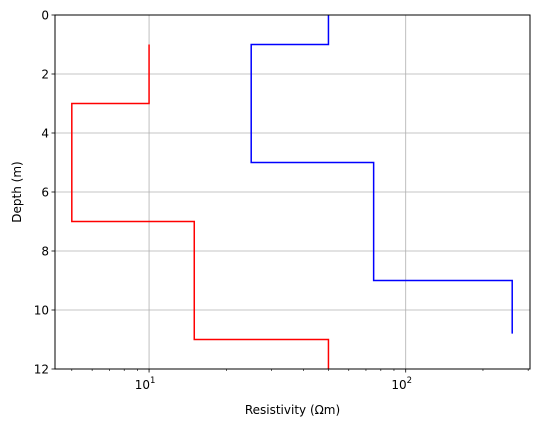 The width and height of the screenshot is (541, 428). What do you see at coordinates (45, 16) in the screenshot?
I see `y-tick-label: 0` at bounding box center [45, 16].